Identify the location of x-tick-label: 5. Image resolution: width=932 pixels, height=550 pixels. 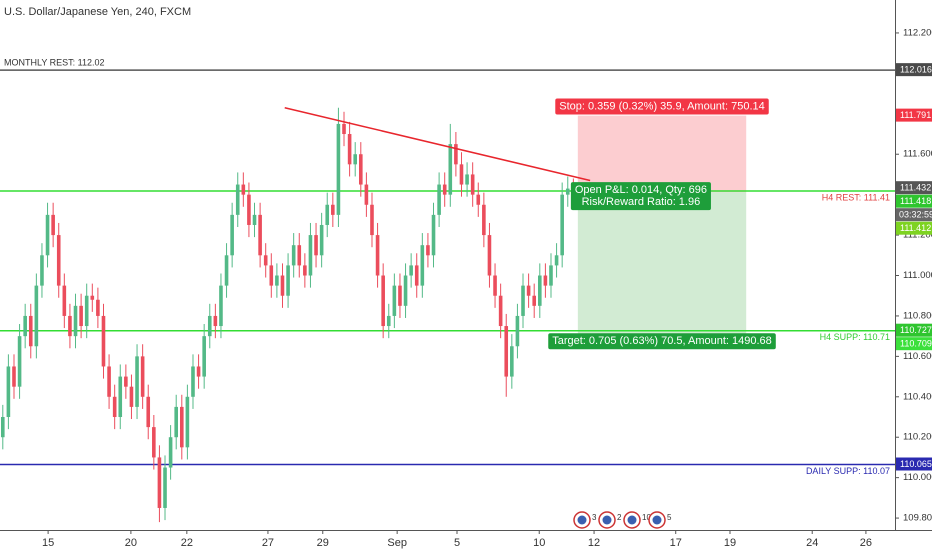
(457, 543).